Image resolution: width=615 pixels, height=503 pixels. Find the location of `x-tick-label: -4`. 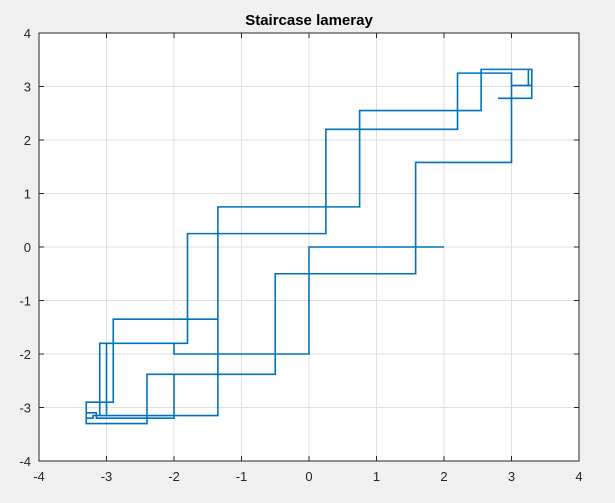

x-tick-label: -4 is located at coordinates (39, 476).